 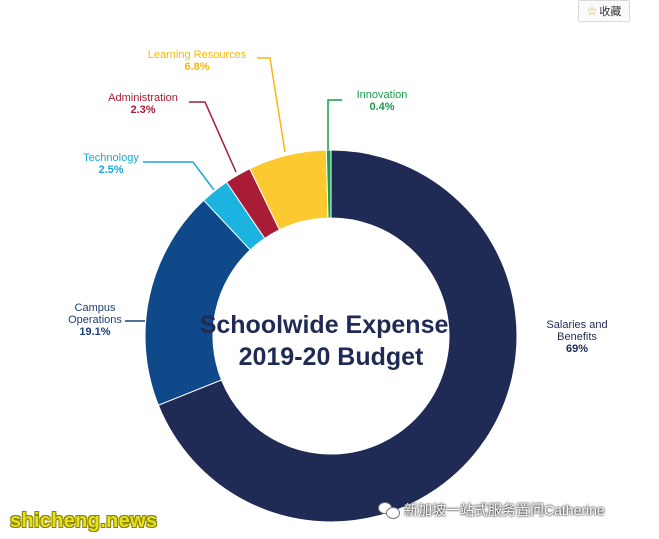 I want to click on slice-label: Campus Operations 19.1%, so click(x=95, y=320).